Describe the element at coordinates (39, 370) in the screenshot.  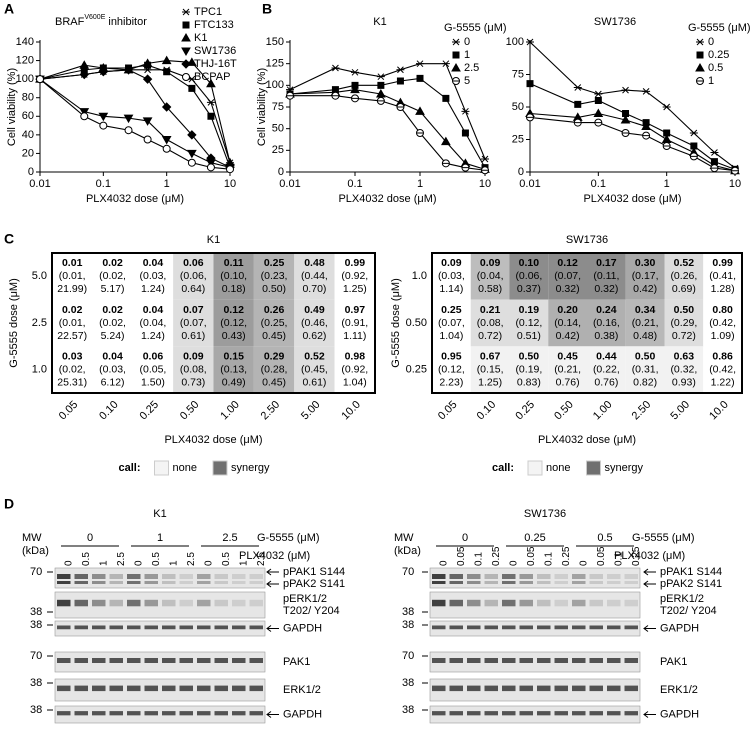
I see `row-label: 1.0` at that location.